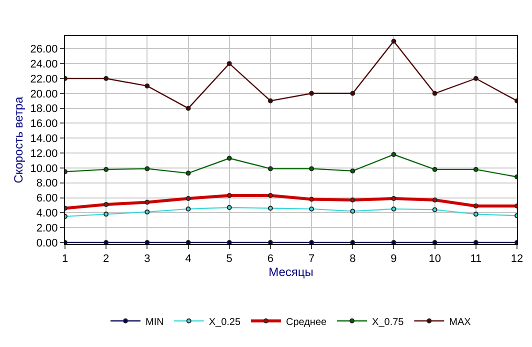 Image resolution: width=532 pixels, height=347 pixels. I want to click on y-tick-label: 14.00, so click(44, 138).